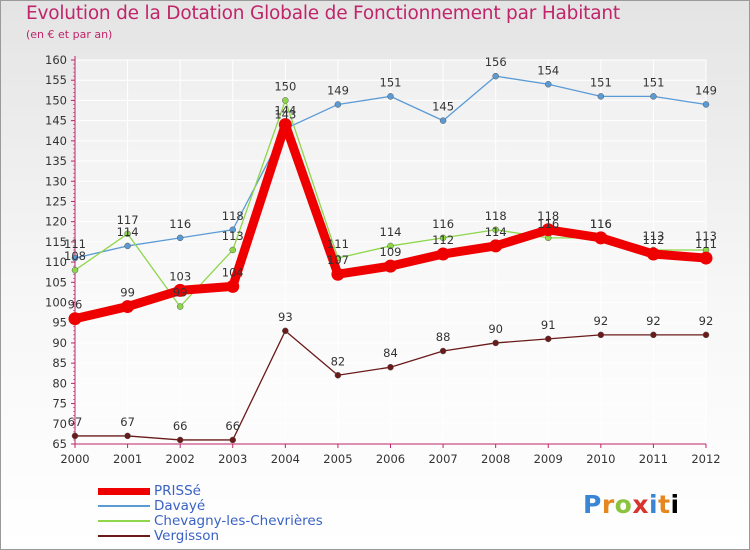  What do you see at coordinates (180, 426) in the screenshot?
I see `data-label: 66` at bounding box center [180, 426].